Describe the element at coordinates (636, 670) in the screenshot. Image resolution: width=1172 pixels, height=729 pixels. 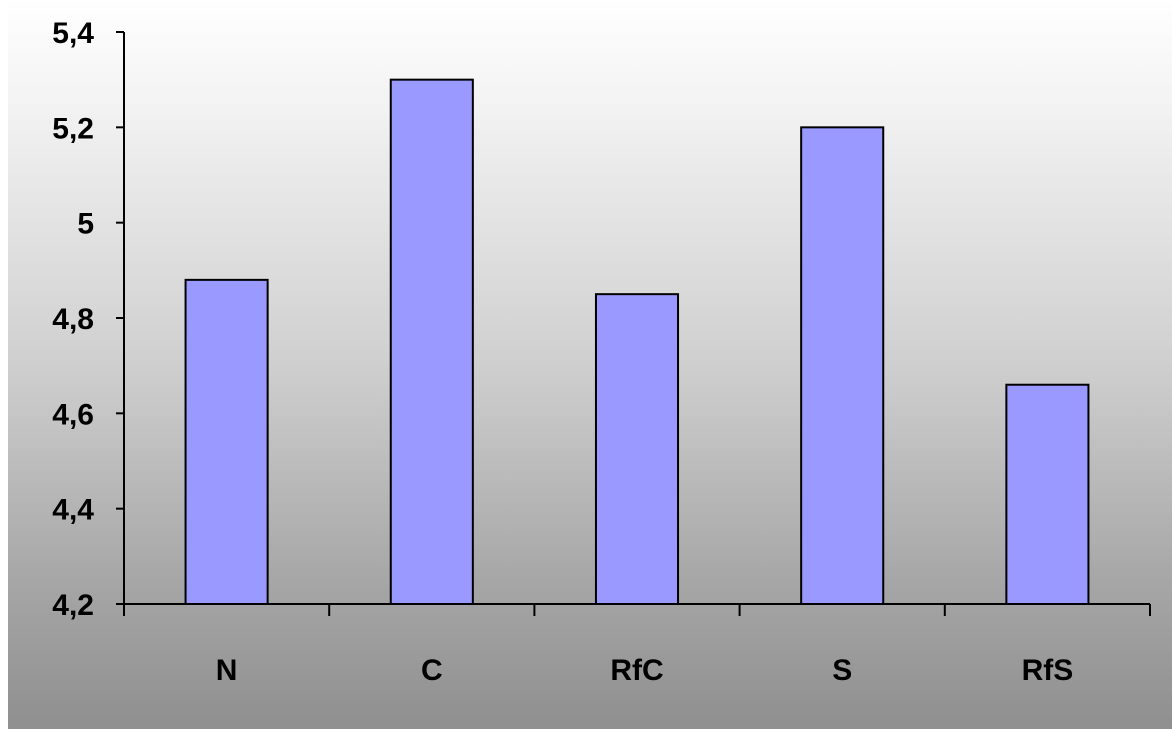
I see `x-tick-label: RfC` at that location.